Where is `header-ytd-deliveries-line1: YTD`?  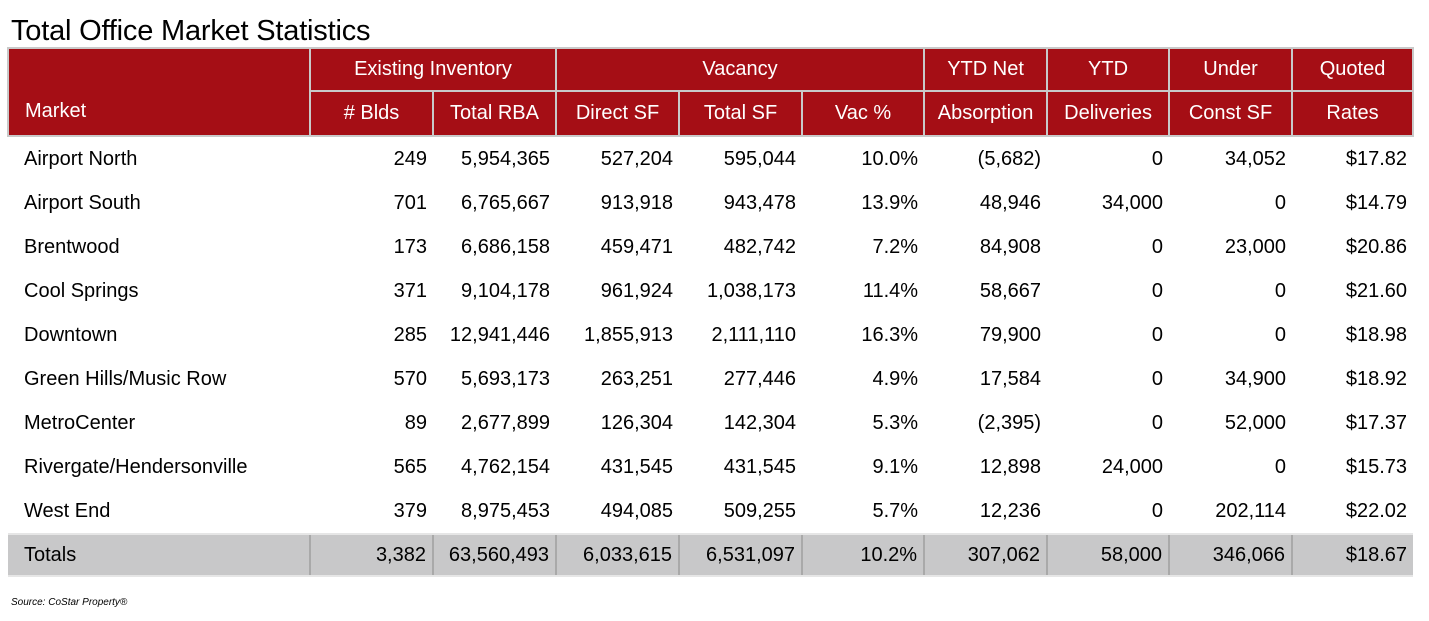
header-ytd-deliveries-line1: YTD is located at coordinates (1108, 69).